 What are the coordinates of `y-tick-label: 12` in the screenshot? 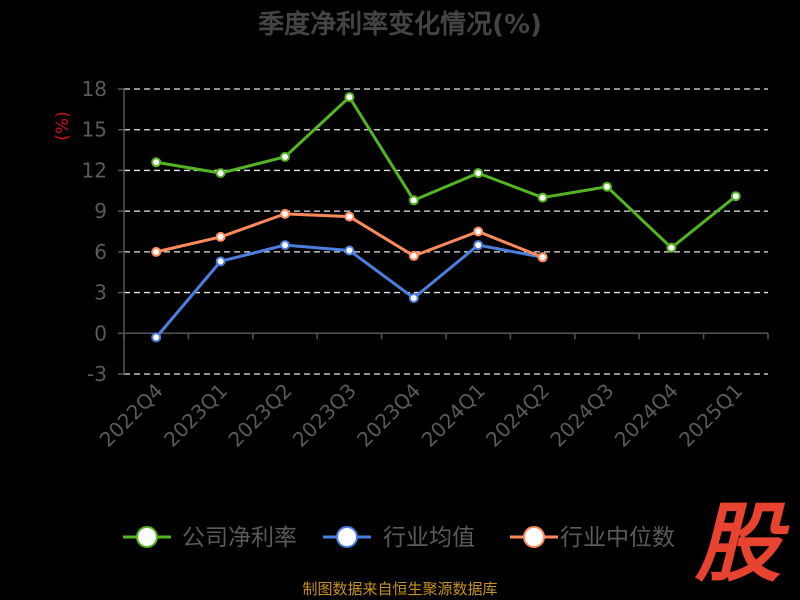 It's located at (94, 170).